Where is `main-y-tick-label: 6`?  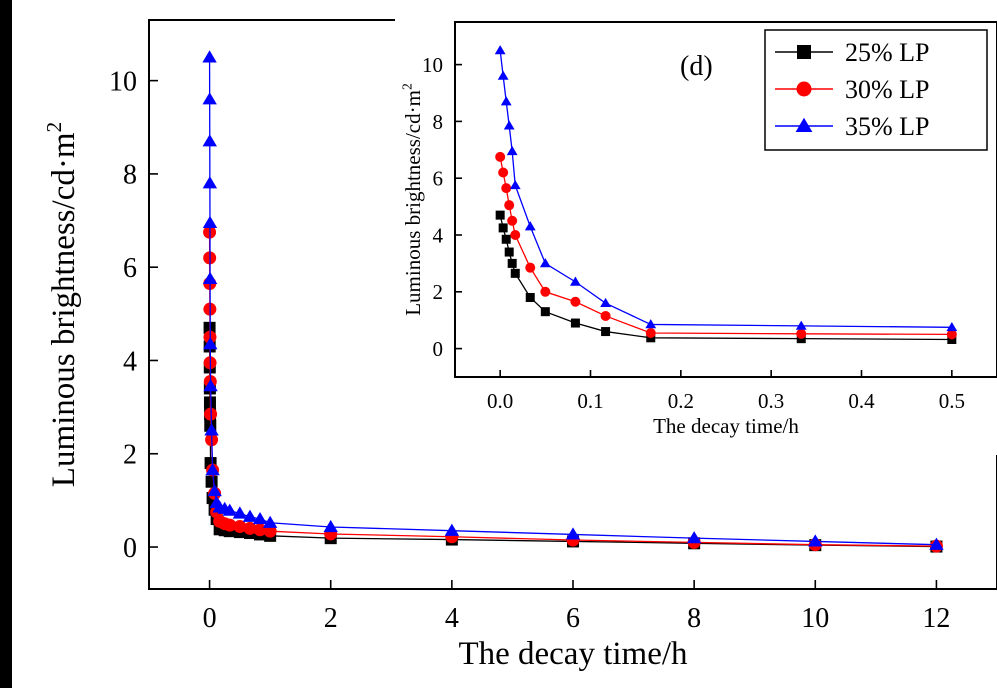
main-y-tick-label: 6 is located at coordinates (130, 268).